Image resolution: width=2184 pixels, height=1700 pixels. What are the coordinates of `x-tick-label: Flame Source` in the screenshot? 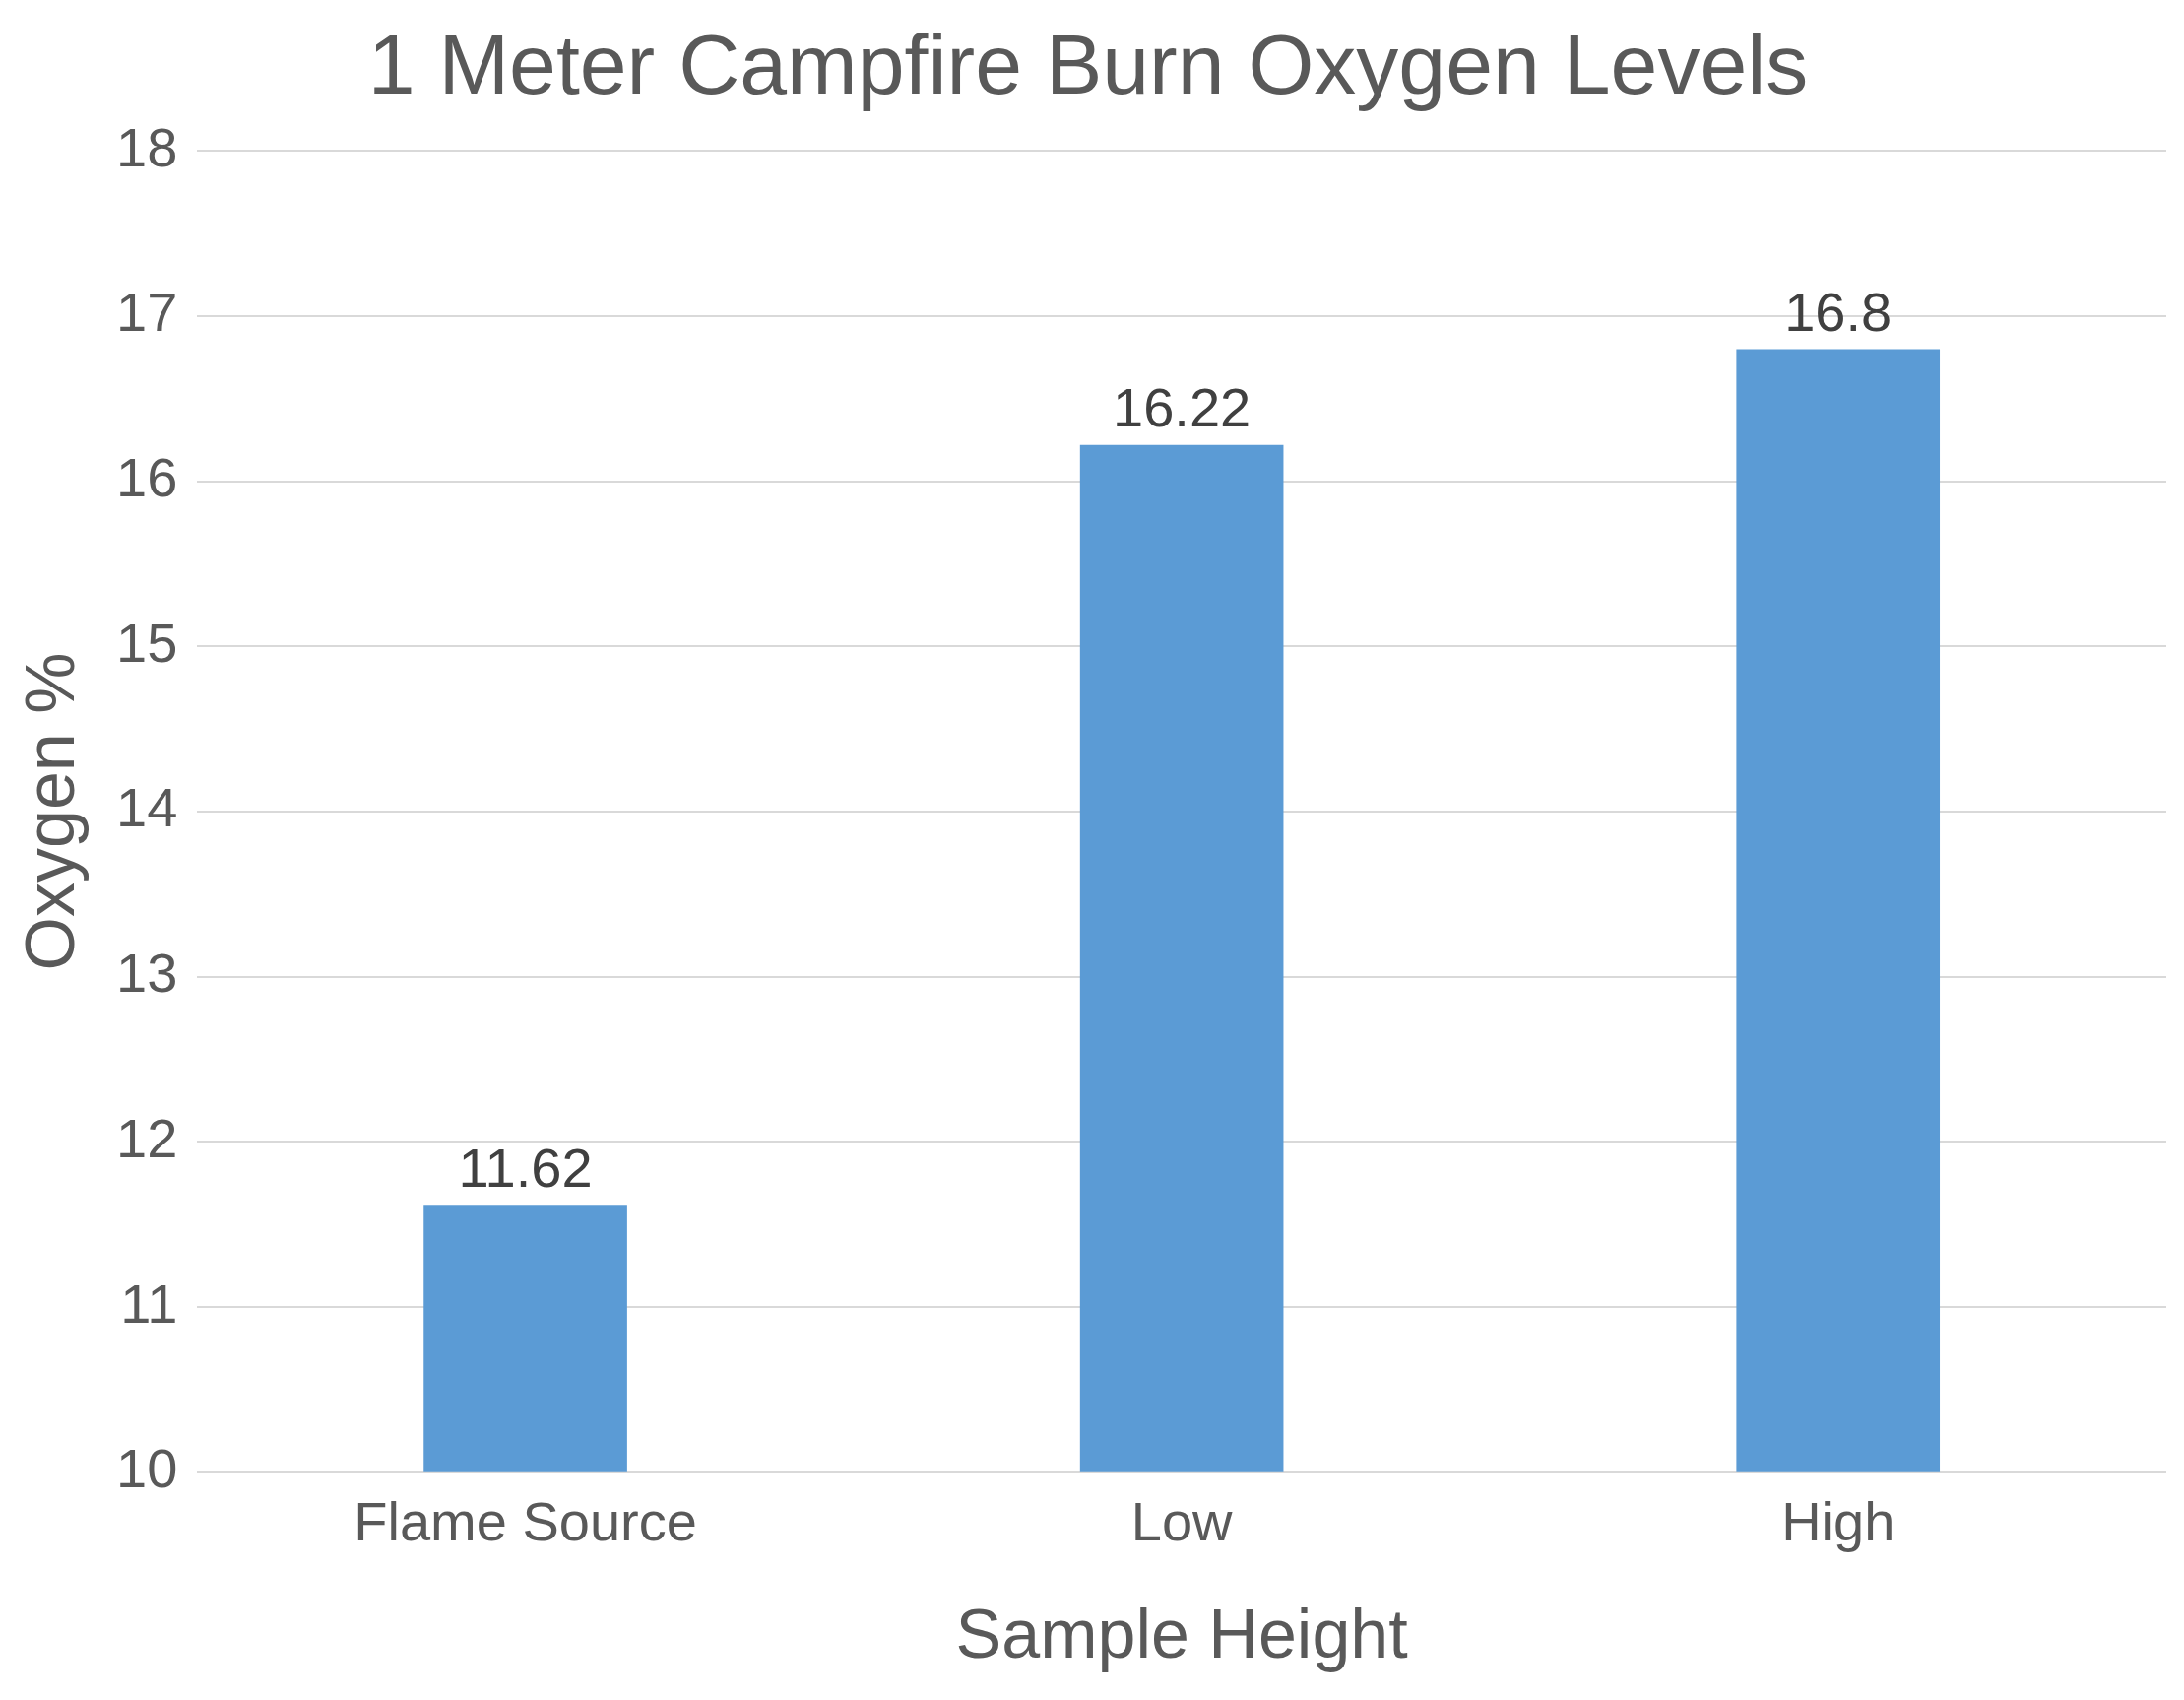 It's located at (525, 1521).